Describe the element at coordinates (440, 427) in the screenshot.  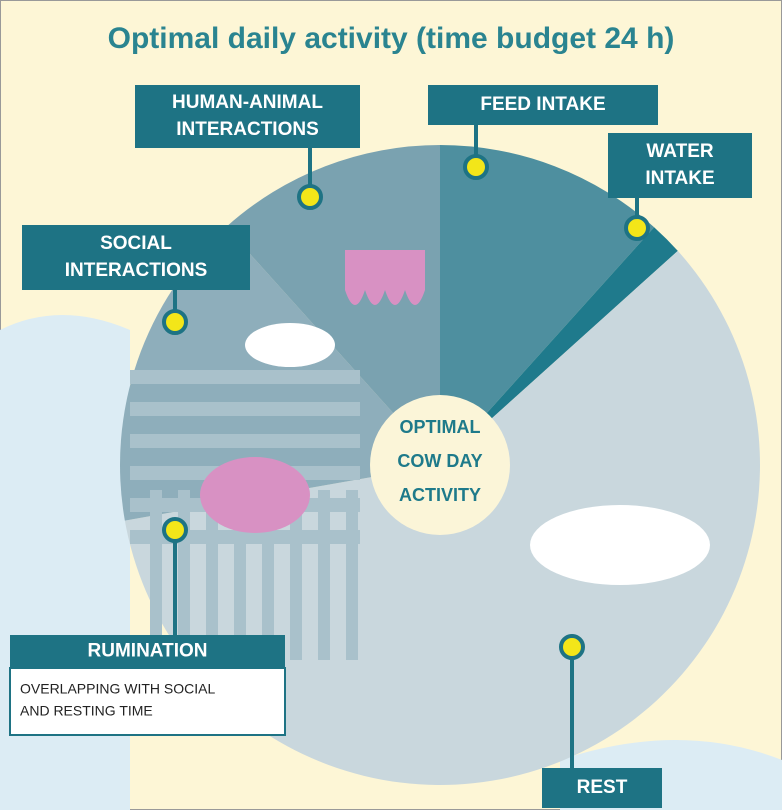
I see `center-text: OPTIMAL` at that location.